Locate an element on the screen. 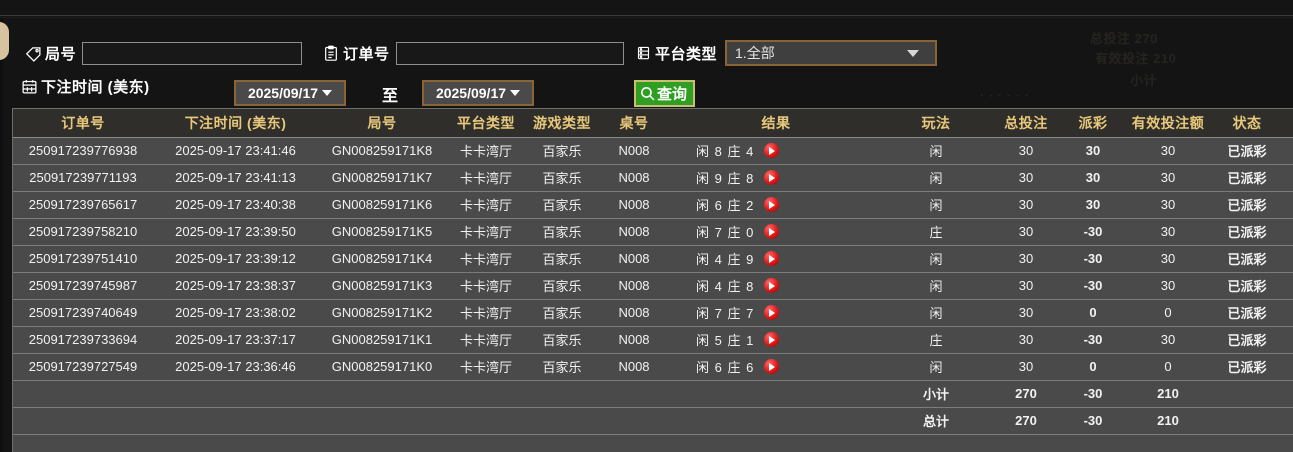 This screenshot has width=1293, height=452. round-no-input is located at coordinates (192, 53).